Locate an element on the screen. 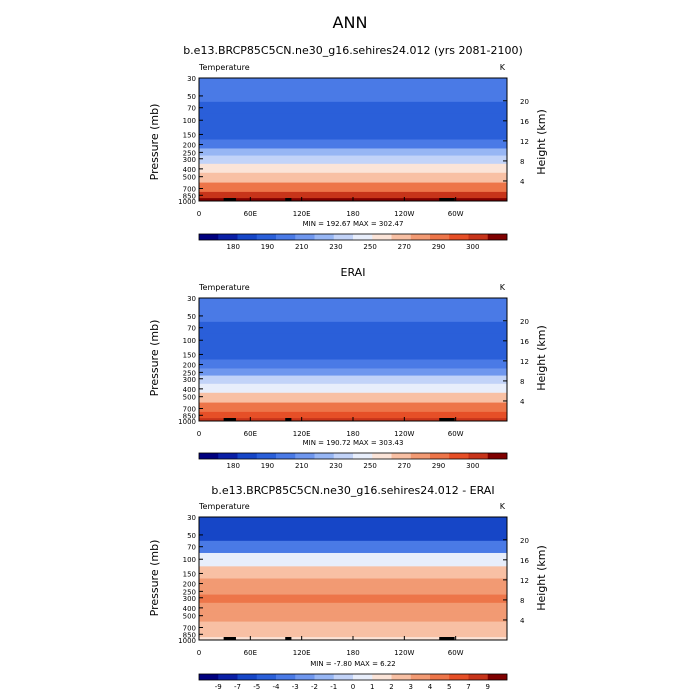 The height and width of the screenshot is (700, 700). y2-tick-label: 16 is located at coordinates (524, 342).